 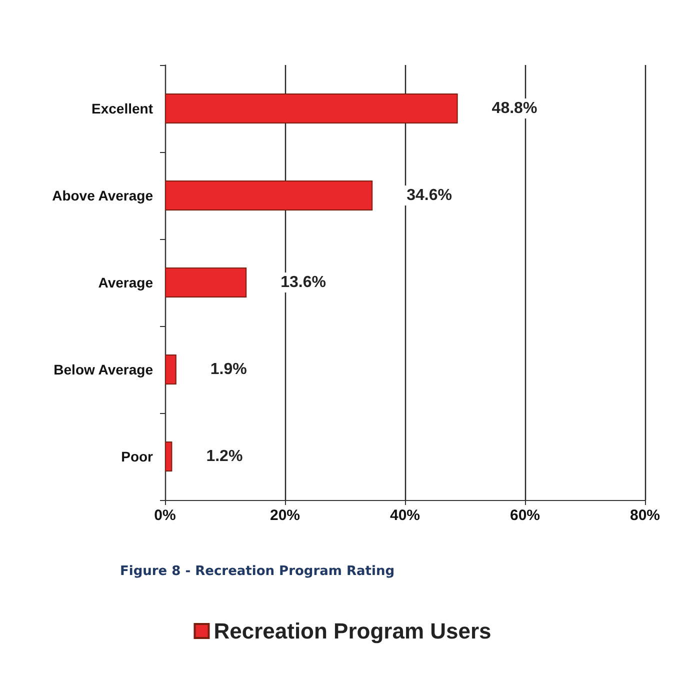 What do you see at coordinates (405, 515) in the screenshot?
I see `x-tick-label: 40%` at bounding box center [405, 515].